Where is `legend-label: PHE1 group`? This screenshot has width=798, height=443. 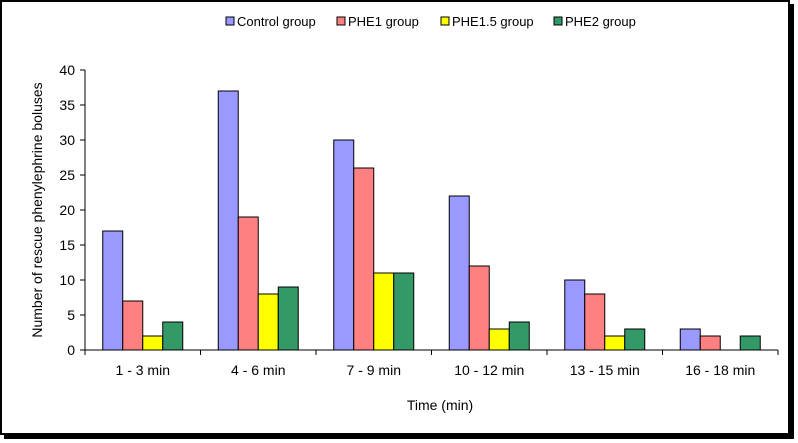 legend-label: PHE1 group is located at coordinates (383, 21).